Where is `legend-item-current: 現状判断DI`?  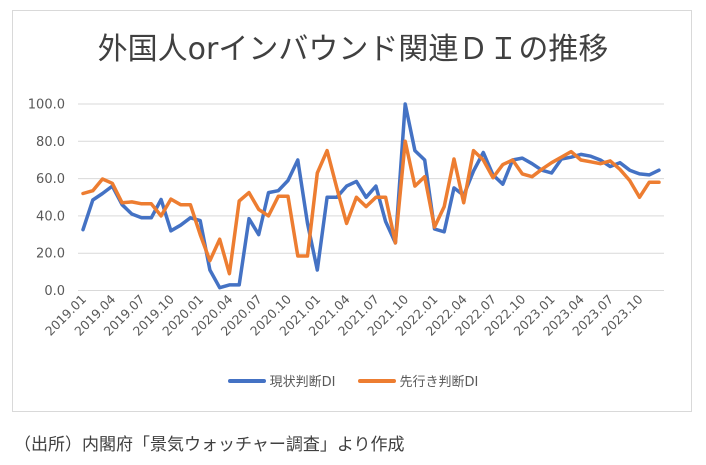
legend-item-current: 現状判断DI is located at coordinates (281, 380).